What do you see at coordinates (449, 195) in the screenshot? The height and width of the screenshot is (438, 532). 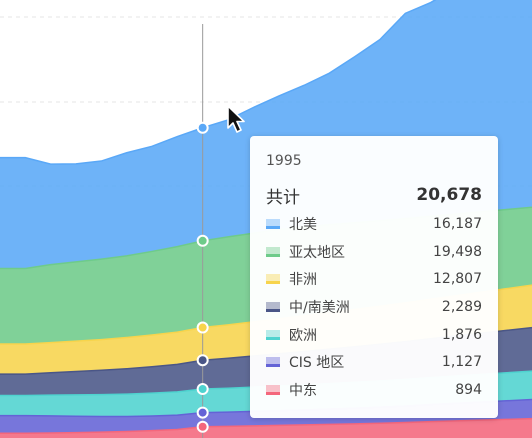 I see `tooltip-total-value: 20,678` at bounding box center [449, 195].